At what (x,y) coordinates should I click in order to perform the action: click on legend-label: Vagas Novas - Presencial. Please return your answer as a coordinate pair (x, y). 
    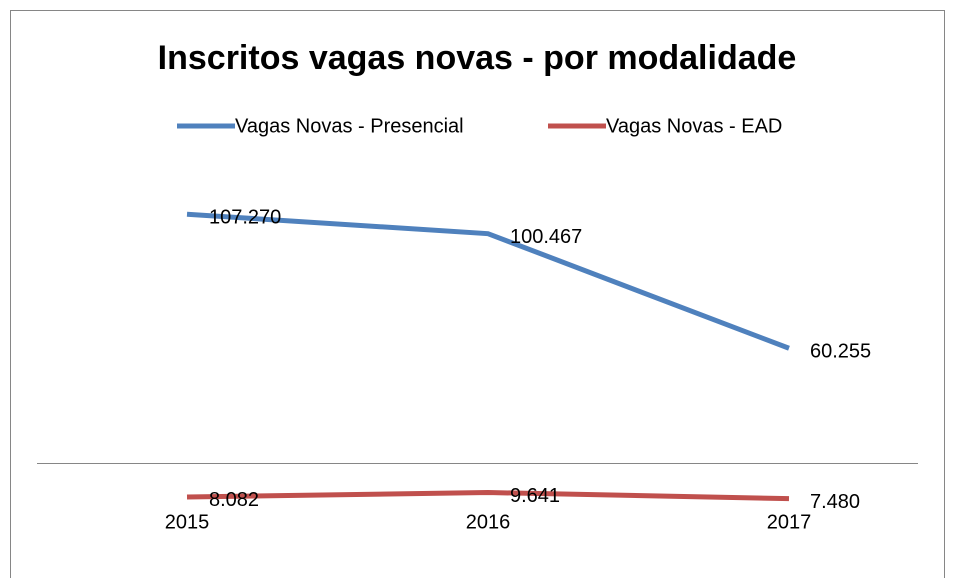
    Looking at the image, I should click on (349, 126).